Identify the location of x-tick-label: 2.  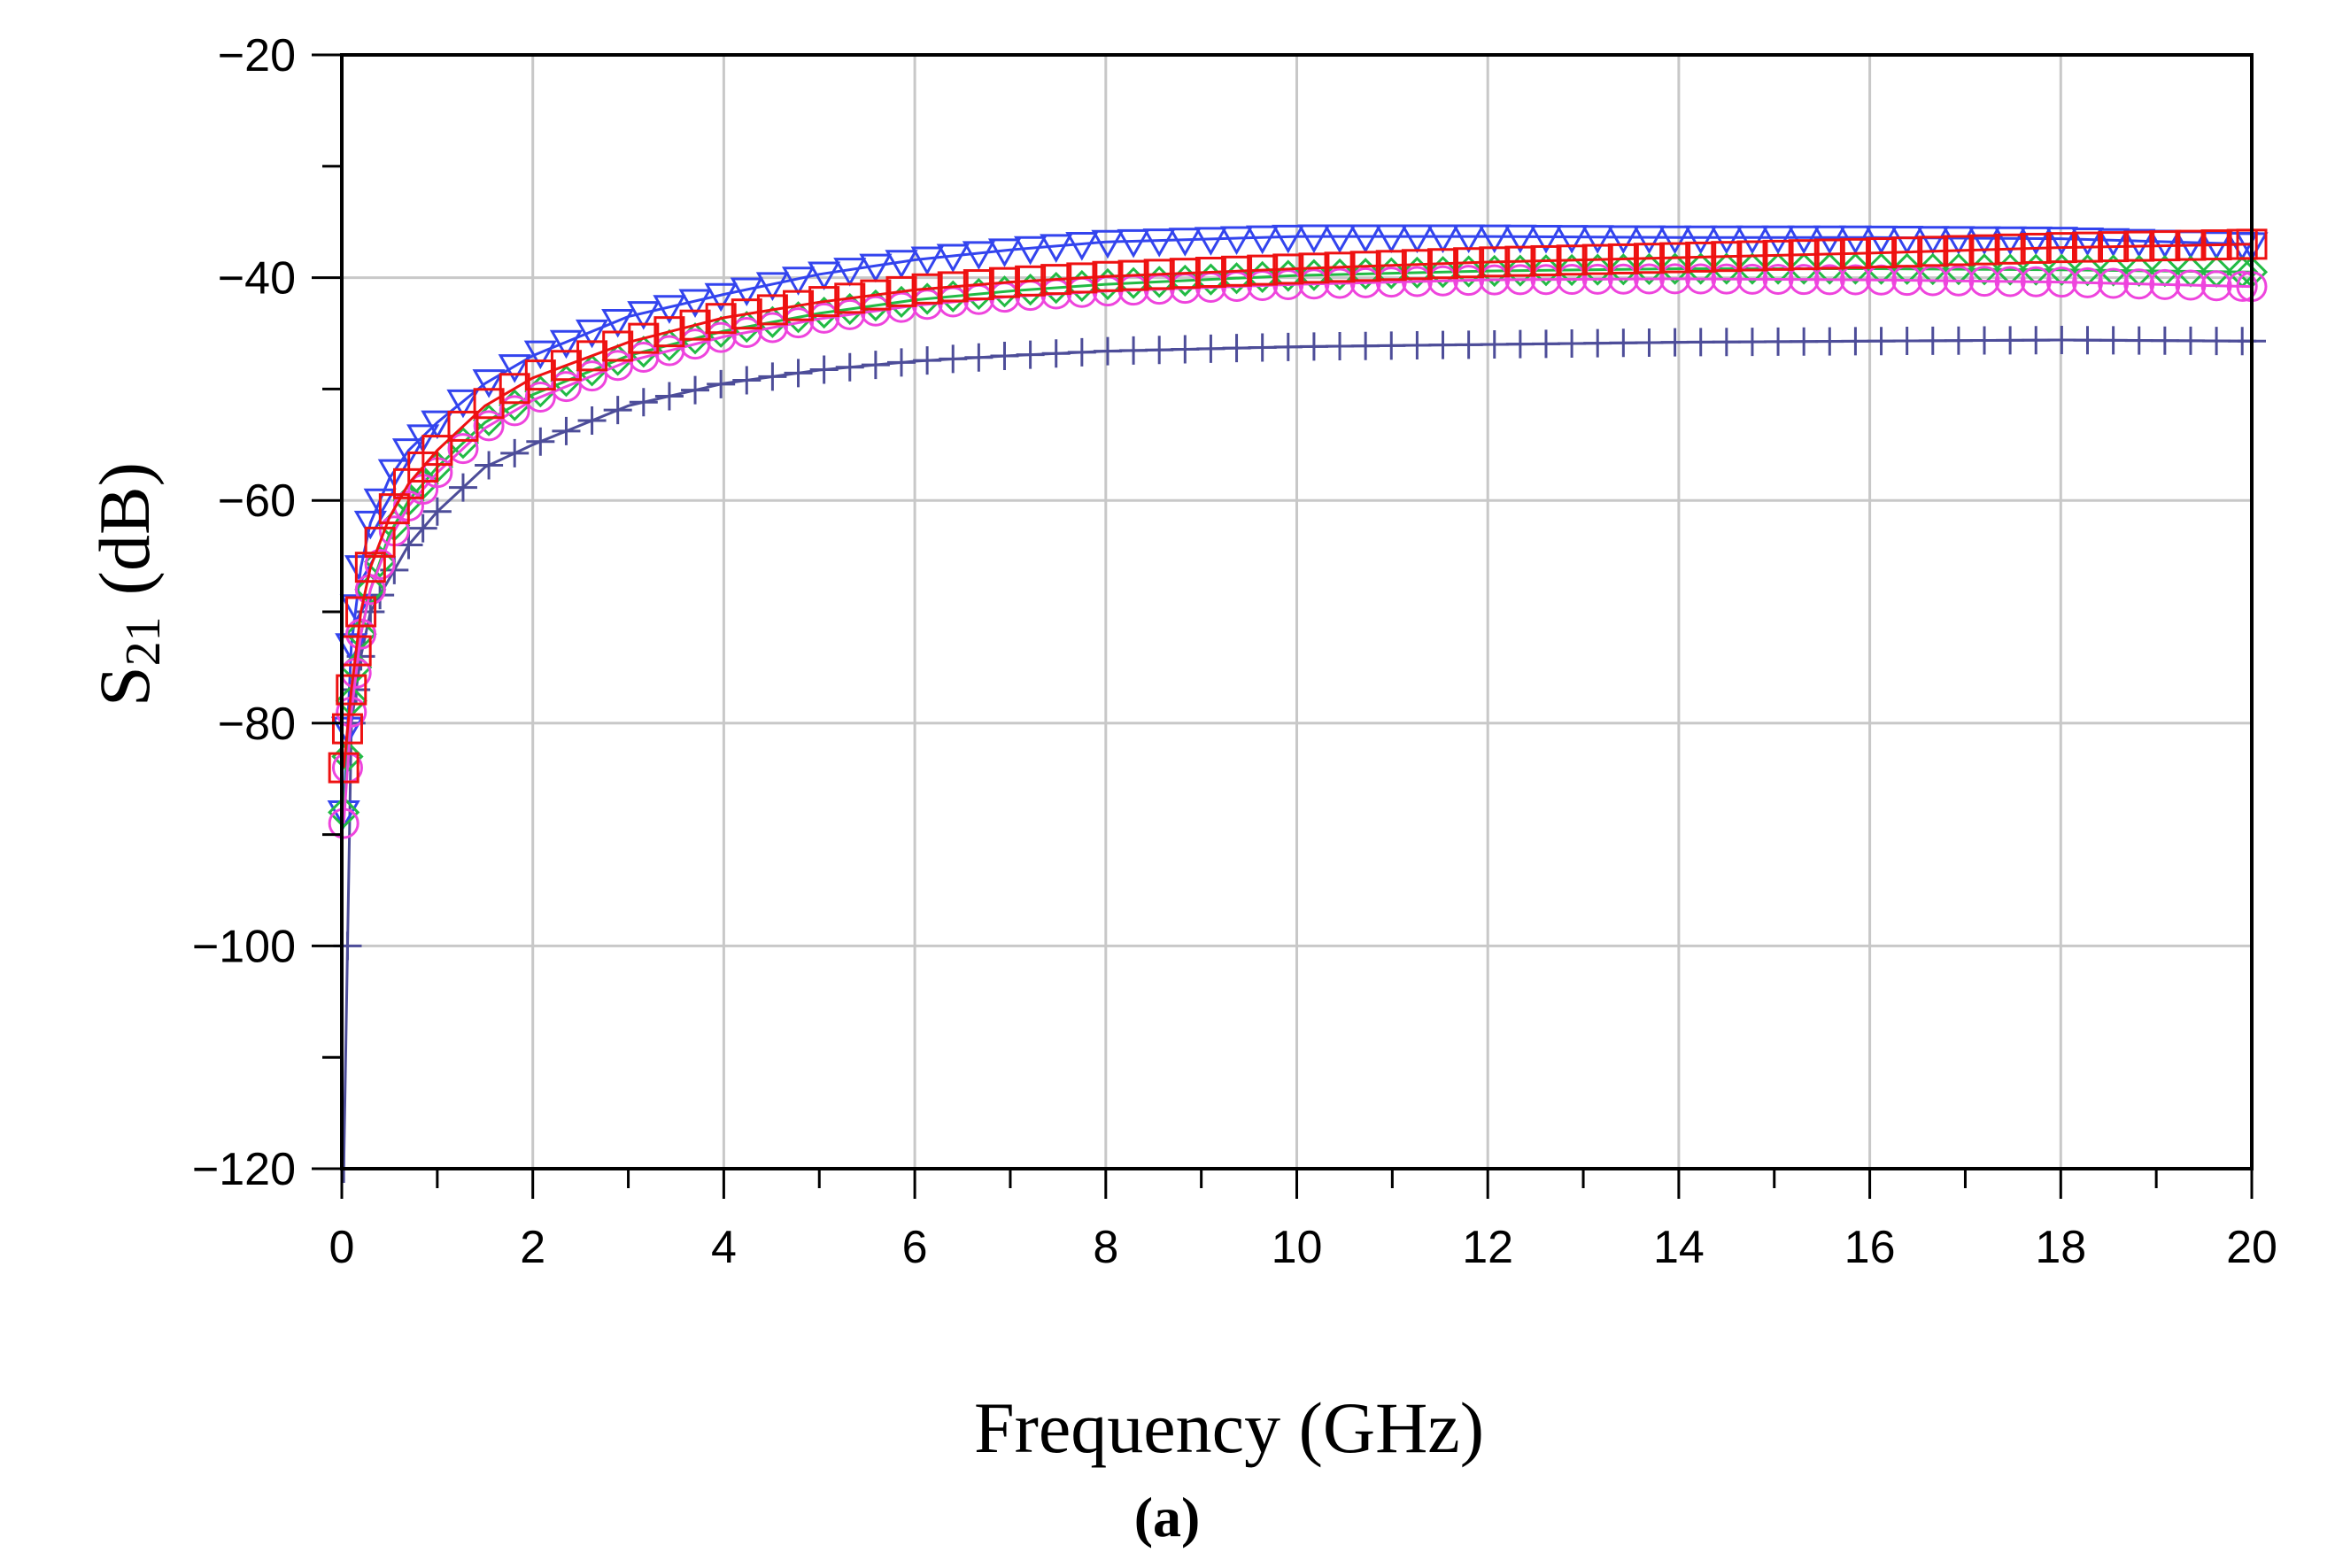
(533, 1247).